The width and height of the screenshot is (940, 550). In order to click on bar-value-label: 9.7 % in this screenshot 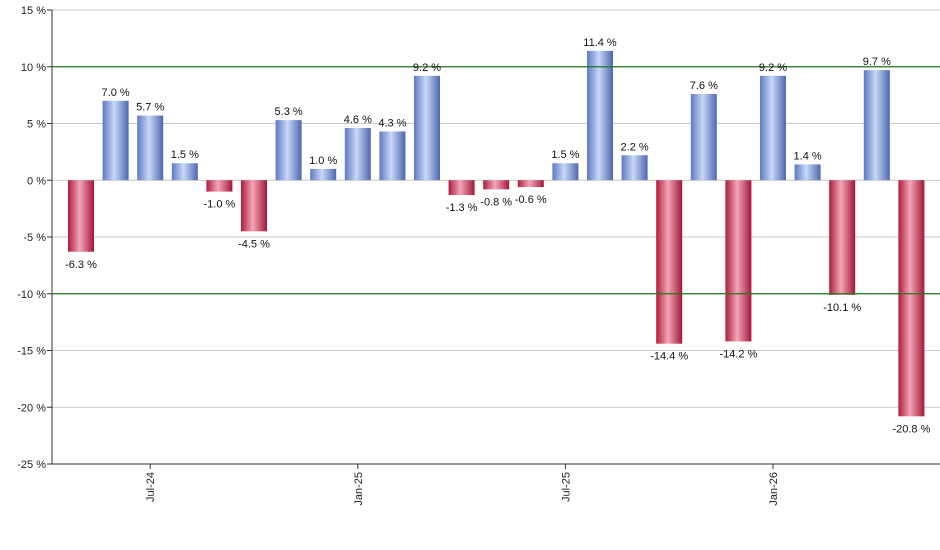, I will do `click(877, 62)`.